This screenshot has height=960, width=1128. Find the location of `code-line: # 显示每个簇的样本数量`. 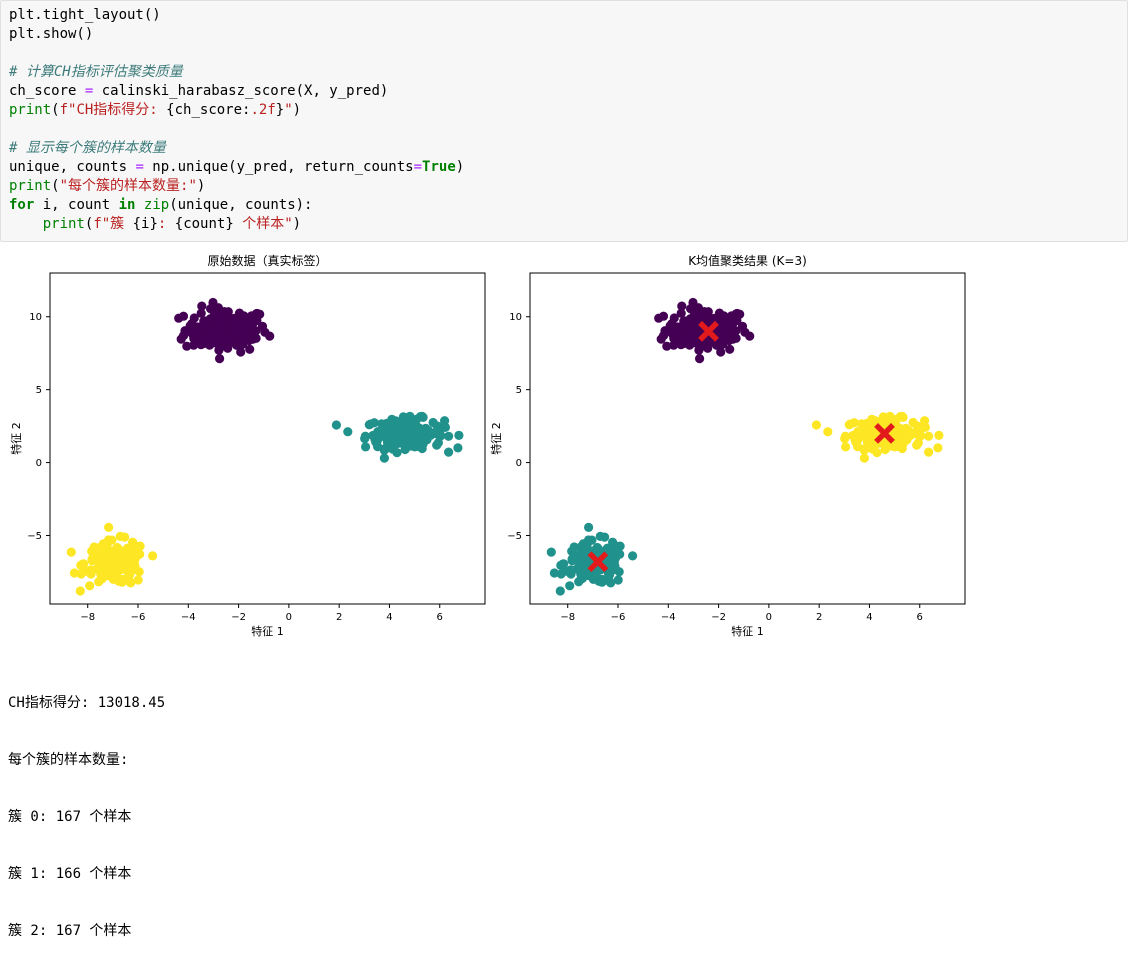

code-line: # 显示每个簇的样本数量 is located at coordinates (87, 148).